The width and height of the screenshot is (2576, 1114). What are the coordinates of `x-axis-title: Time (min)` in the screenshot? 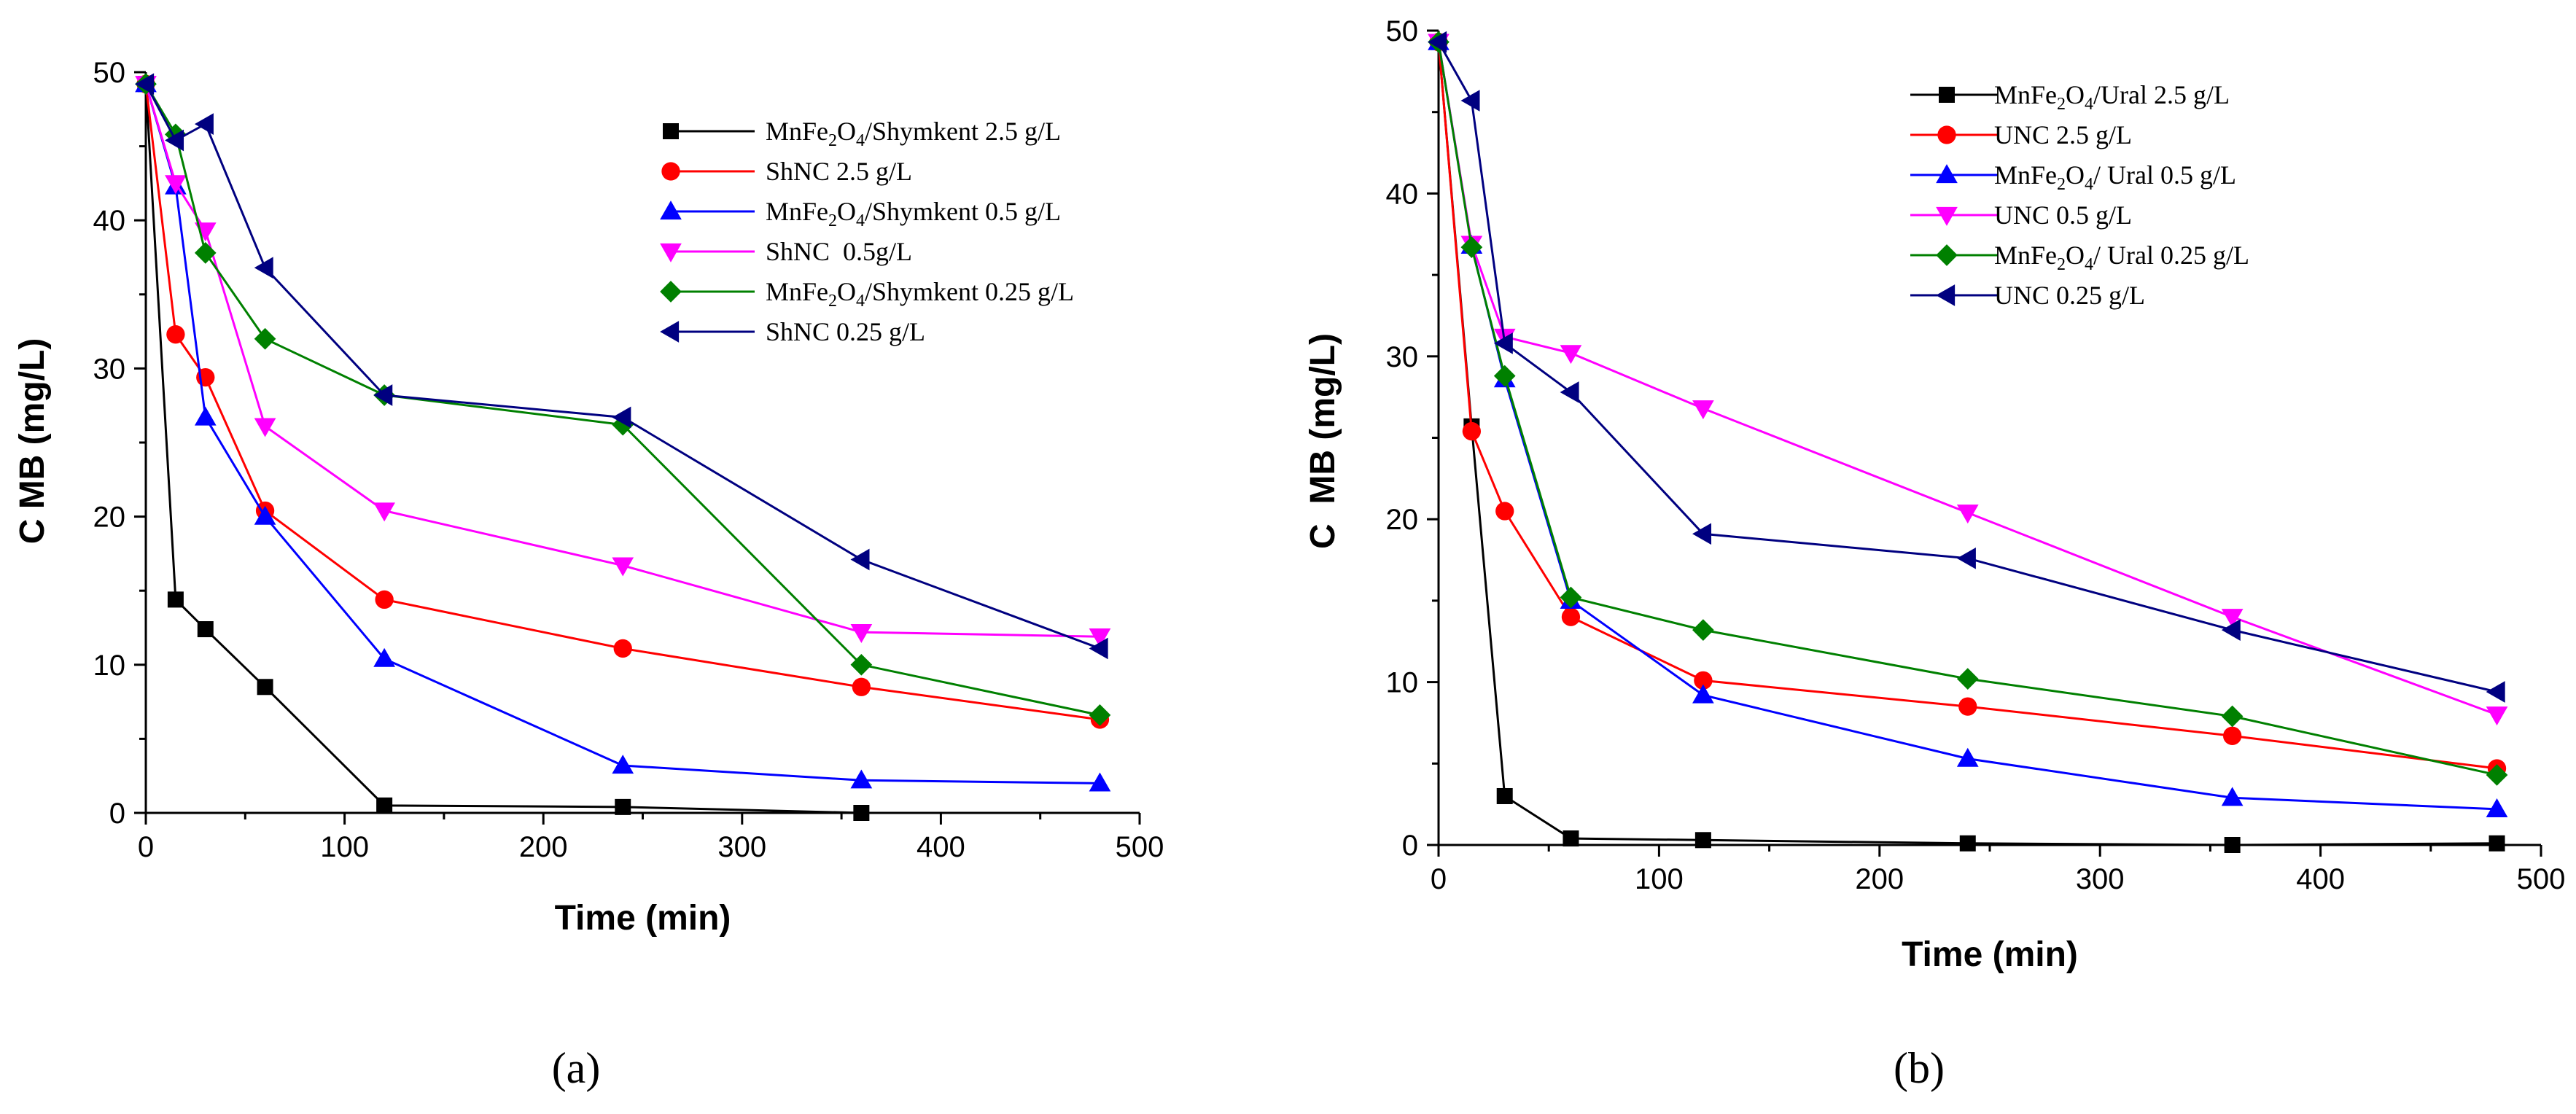 It's located at (1990, 954).